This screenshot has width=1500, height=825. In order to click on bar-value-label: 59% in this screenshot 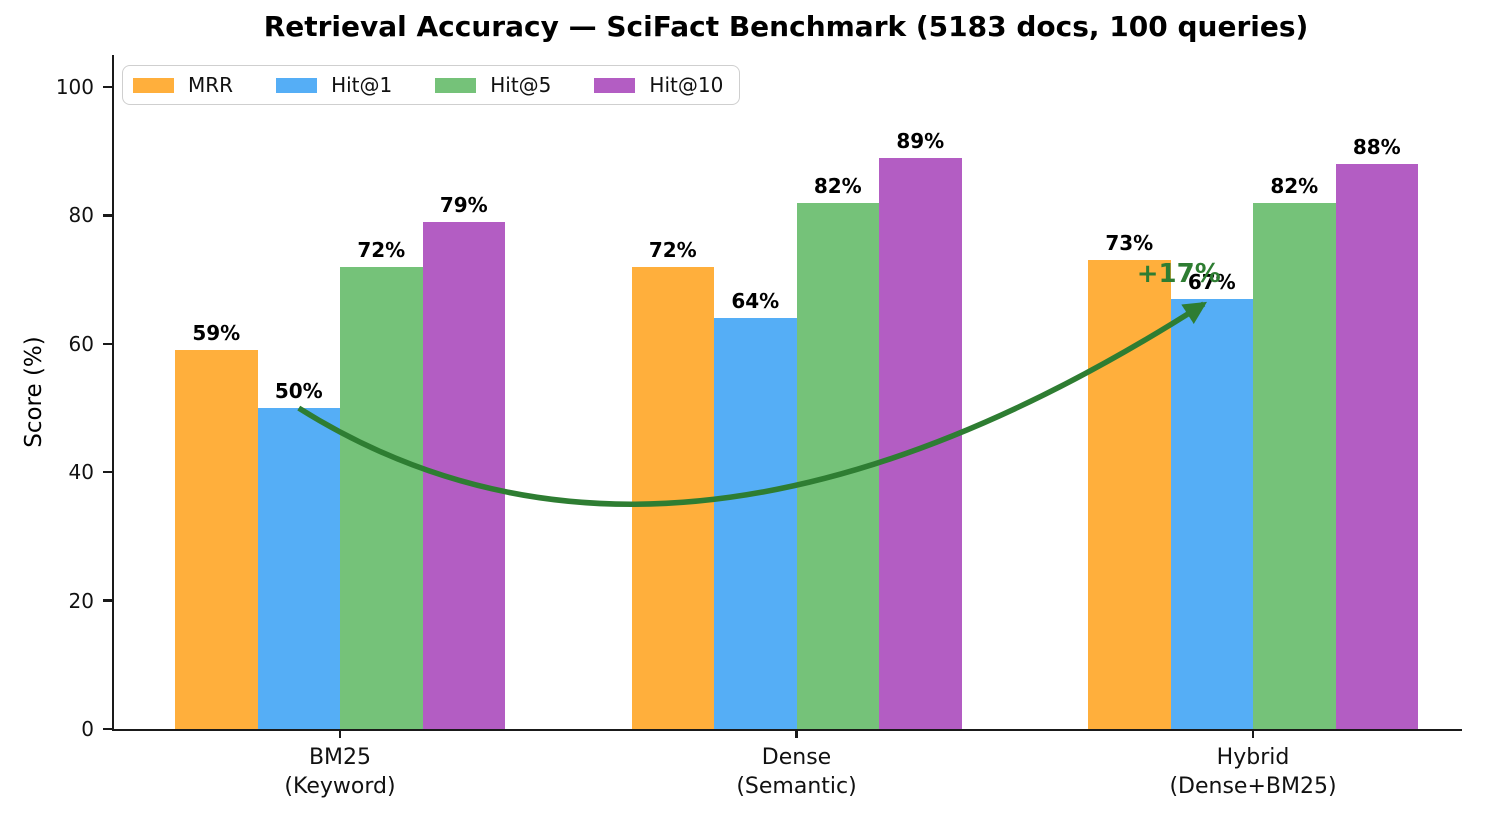, I will do `click(216, 333)`.